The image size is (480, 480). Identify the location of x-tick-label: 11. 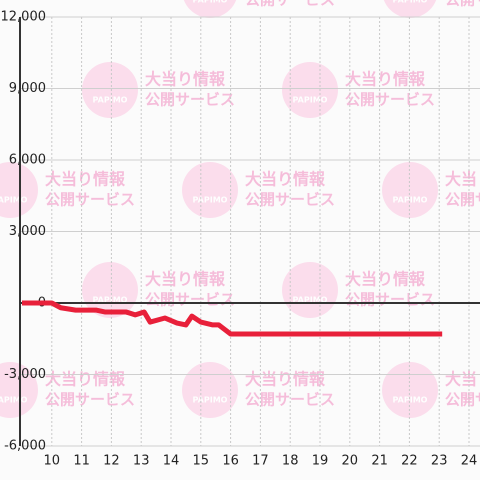
(81, 461).